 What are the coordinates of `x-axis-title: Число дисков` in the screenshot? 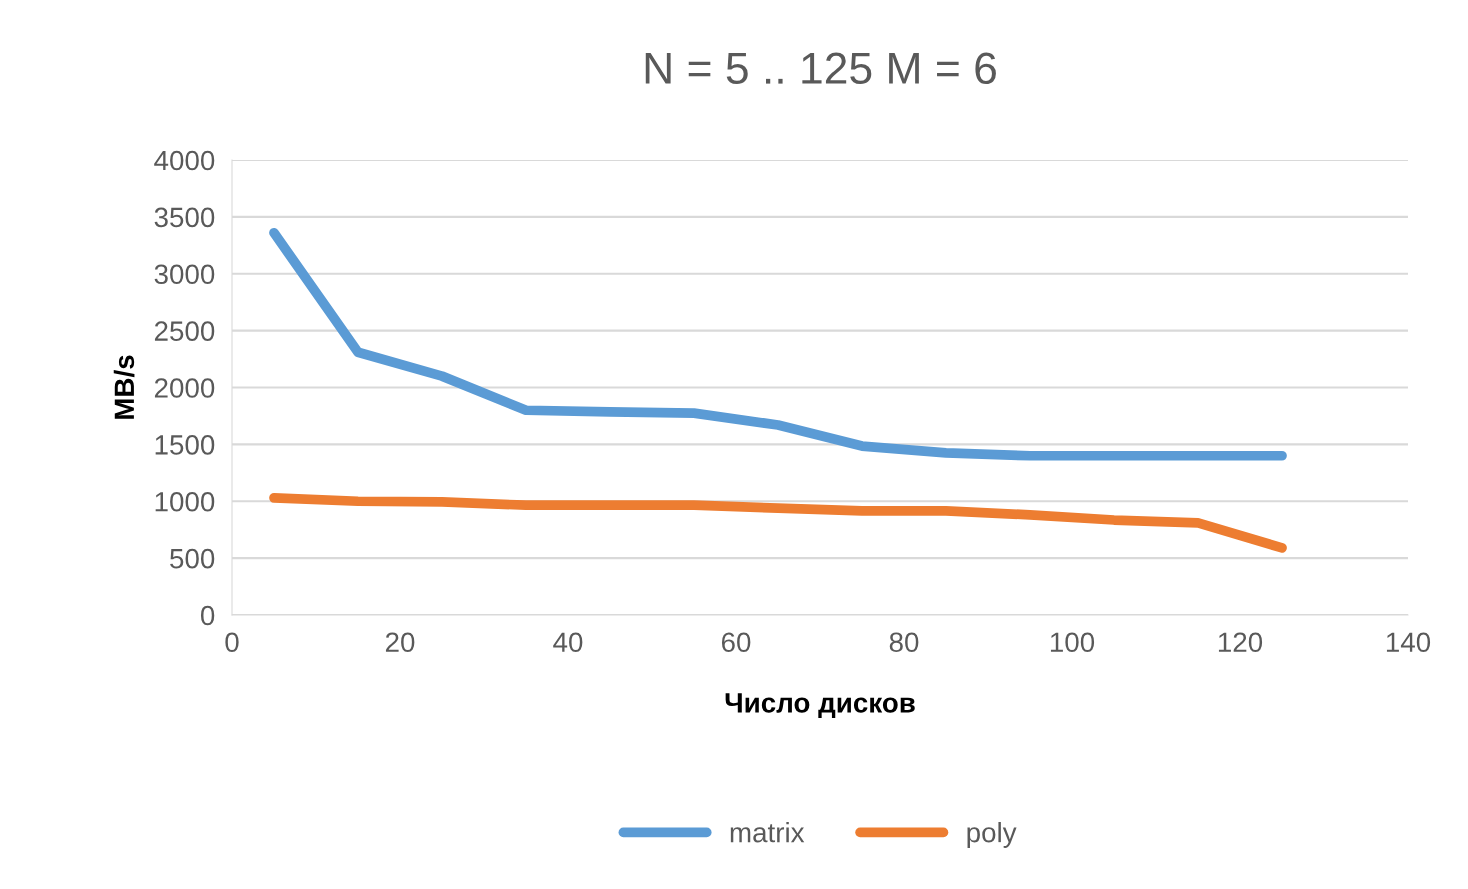 It's located at (820, 705).